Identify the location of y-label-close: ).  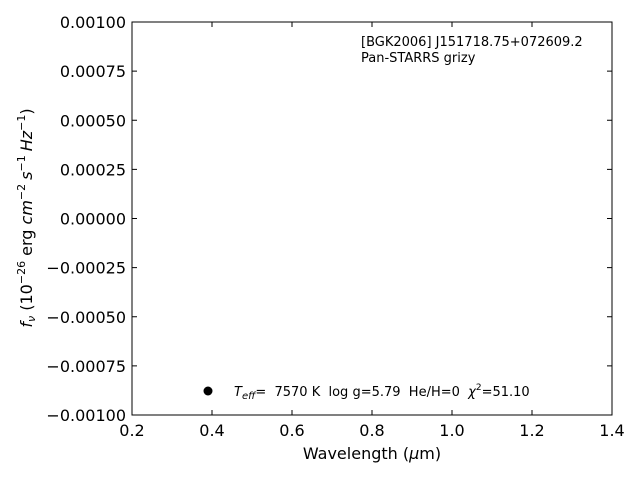
(26, 111).